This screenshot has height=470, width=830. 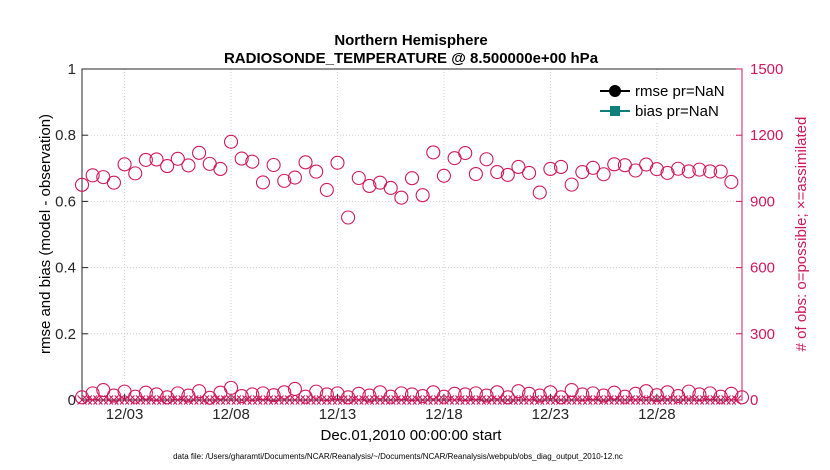 What do you see at coordinates (762, 201) in the screenshot?
I see `right-tick-label: 900` at bounding box center [762, 201].